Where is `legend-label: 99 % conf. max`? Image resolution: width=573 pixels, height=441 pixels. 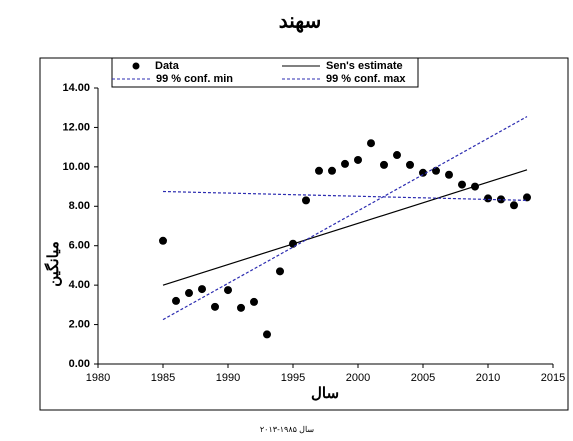 legend-label: 99 % conf. max is located at coordinates (366, 79).